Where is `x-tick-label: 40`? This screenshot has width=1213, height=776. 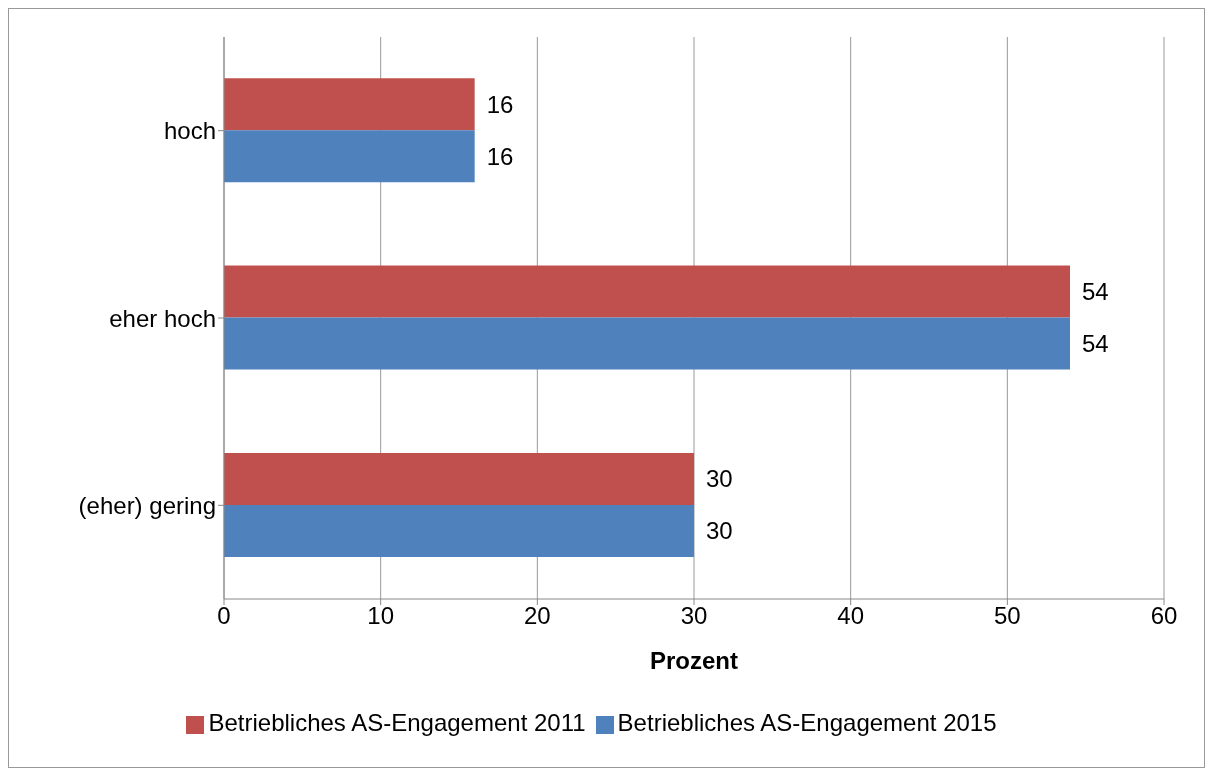 x-tick-label: 40 is located at coordinates (851, 616).